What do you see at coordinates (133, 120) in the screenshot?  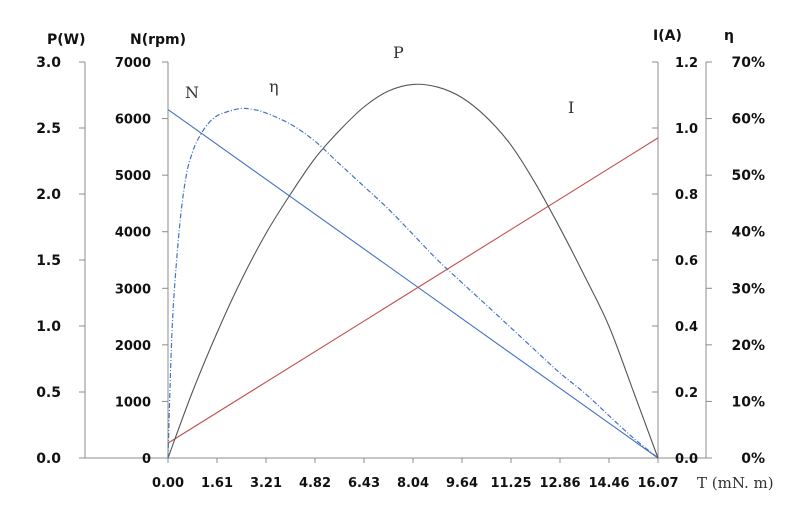 I see `speed-tick-label: 6000` at bounding box center [133, 120].